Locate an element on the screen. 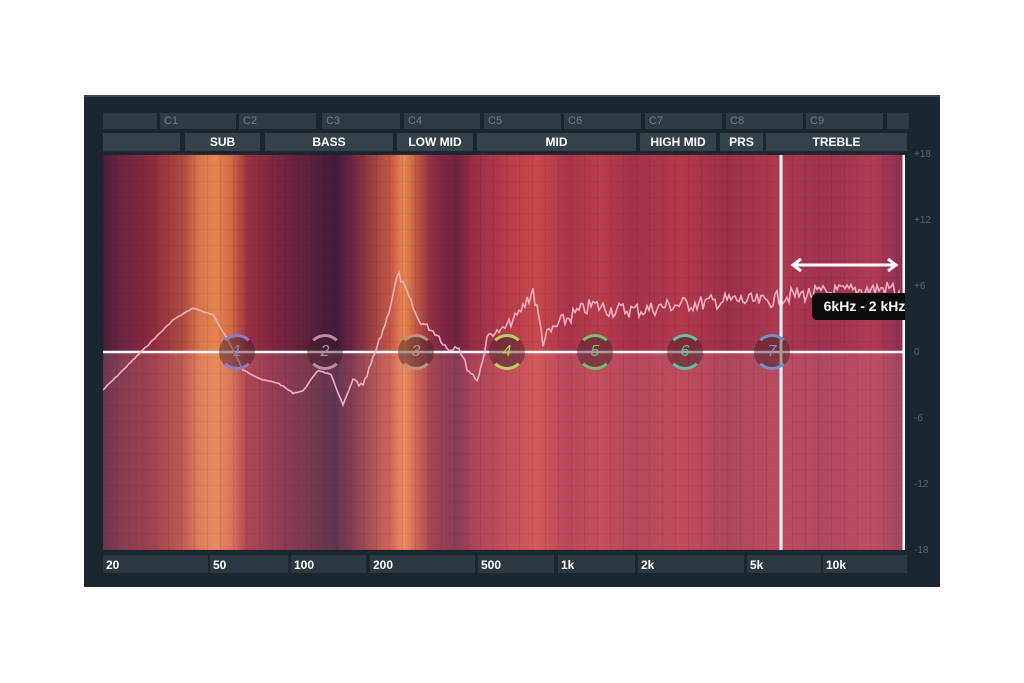 The width and height of the screenshot is (1024, 683). band-label: HIGH MID is located at coordinates (678, 142).